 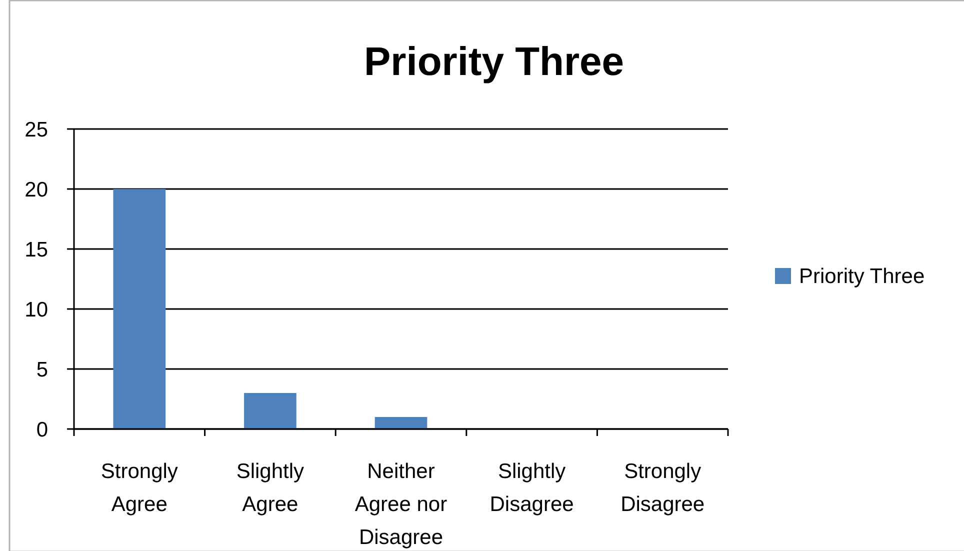 What do you see at coordinates (36, 190) in the screenshot?
I see `y-tick-label: 20` at bounding box center [36, 190].